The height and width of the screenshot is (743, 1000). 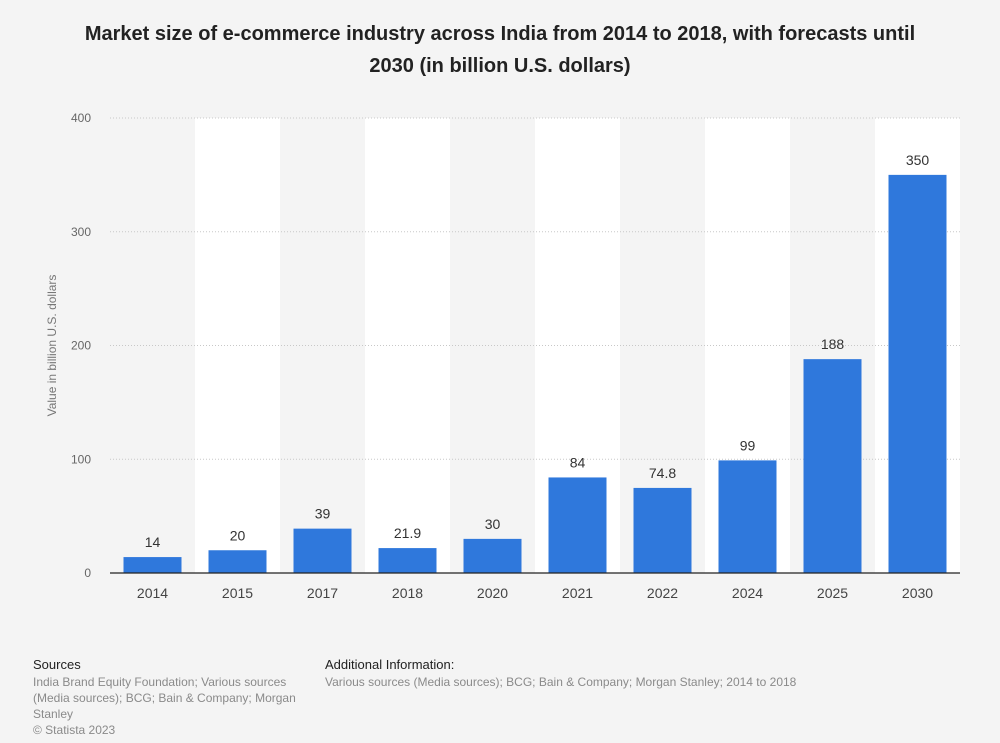 I want to click on data-label: 14, so click(x=153, y=542).